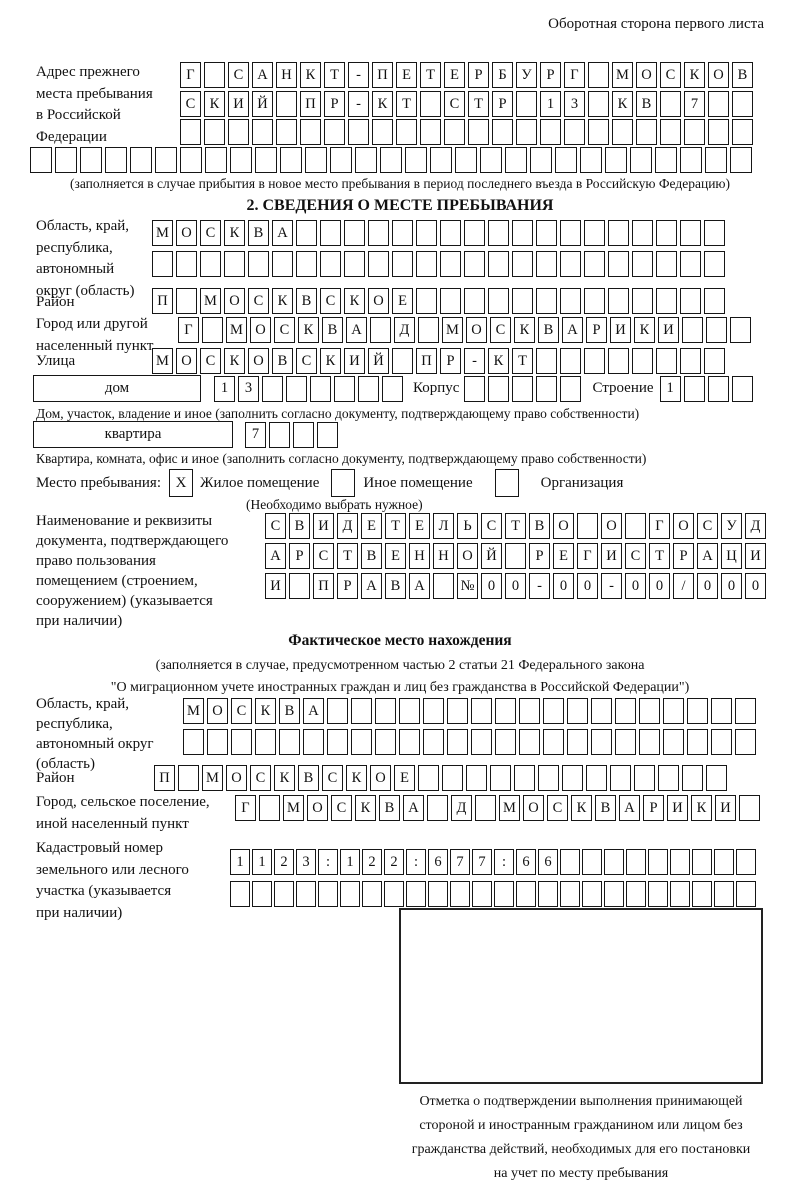  What do you see at coordinates (755, 556) in the screenshot?
I see `char-box: И` at bounding box center [755, 556].